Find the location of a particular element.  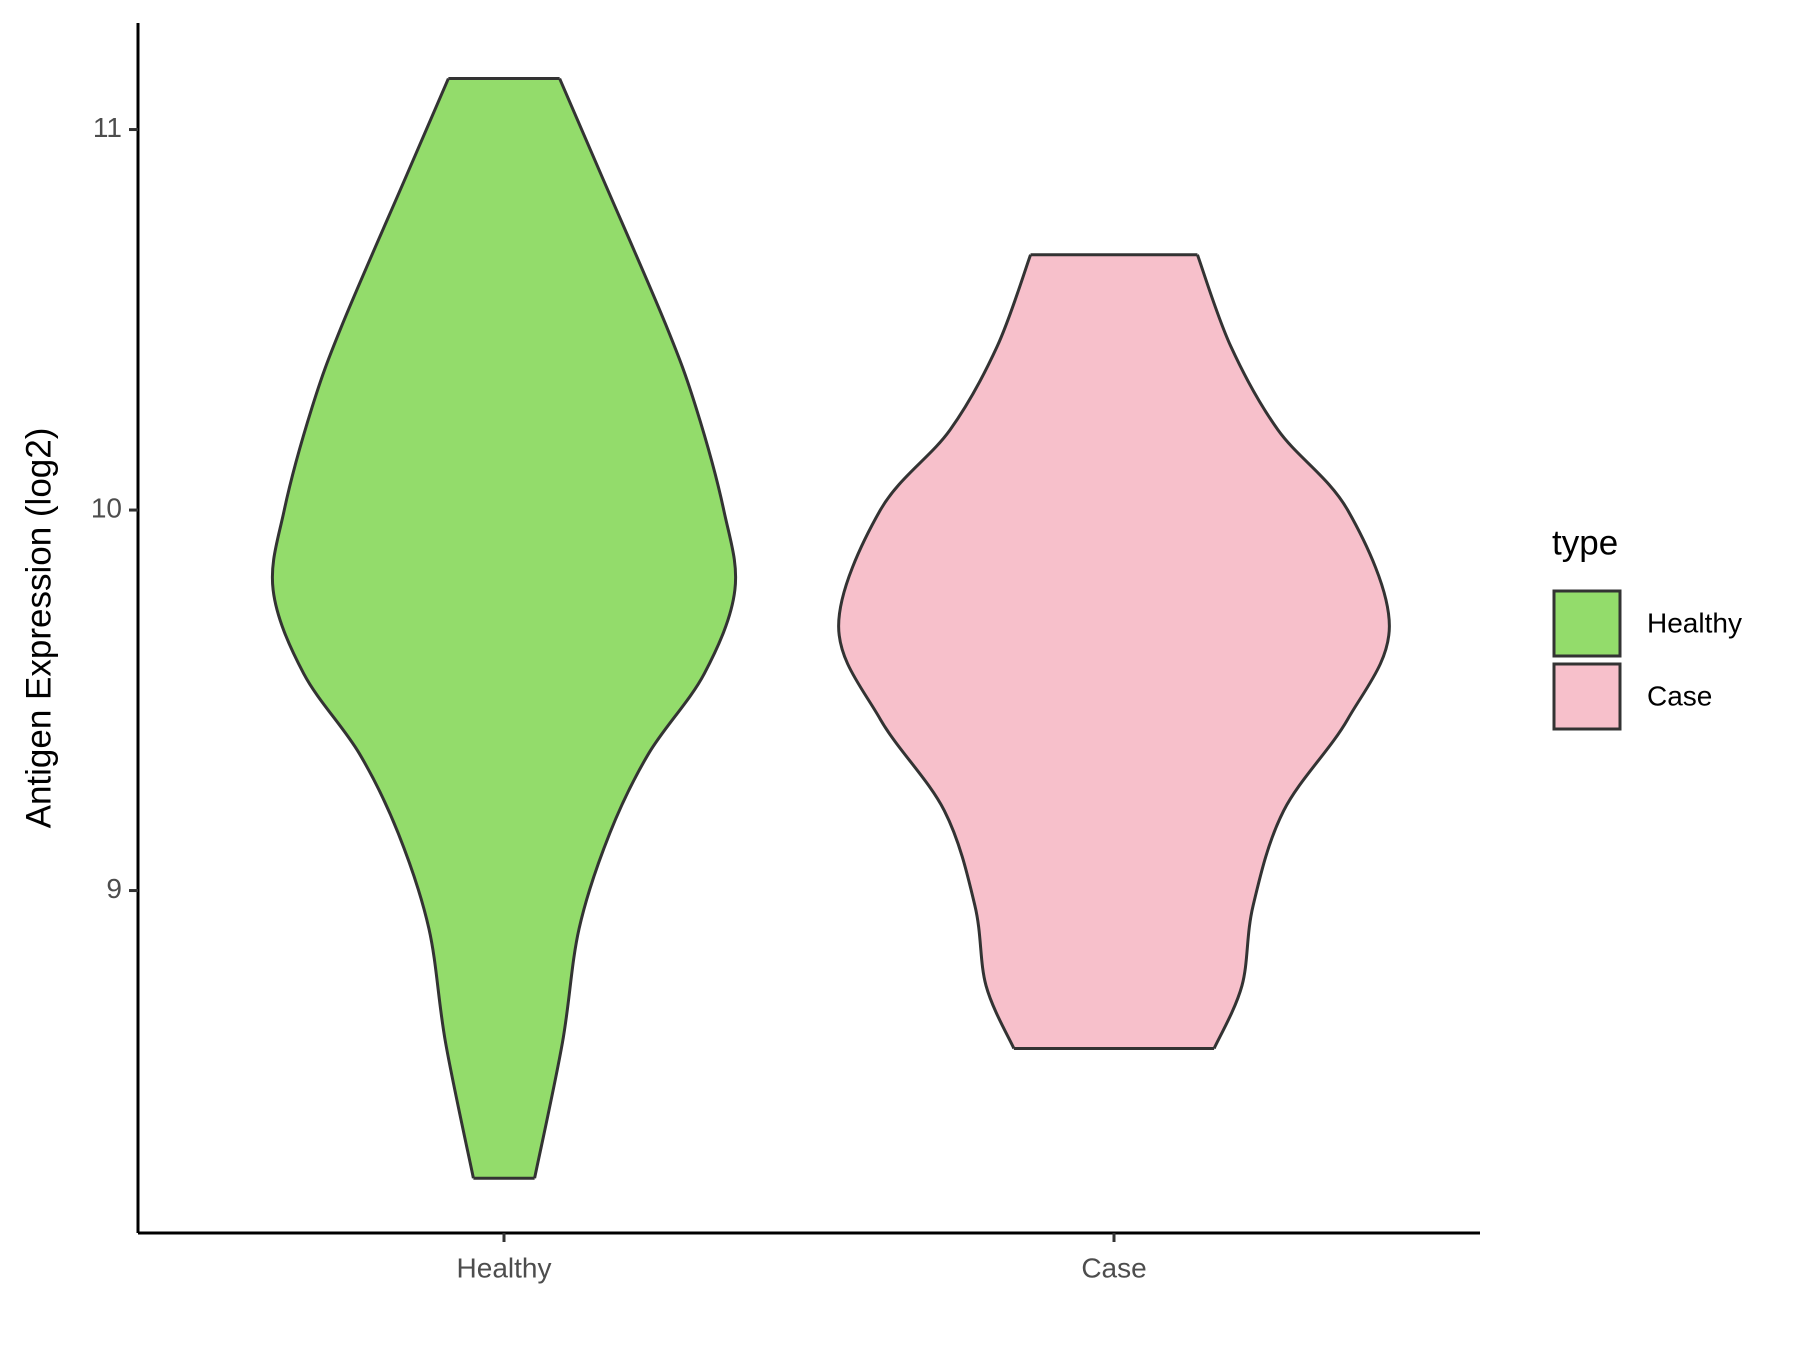

x-tick-label: Healthy is located at coordinates (504, 1267).